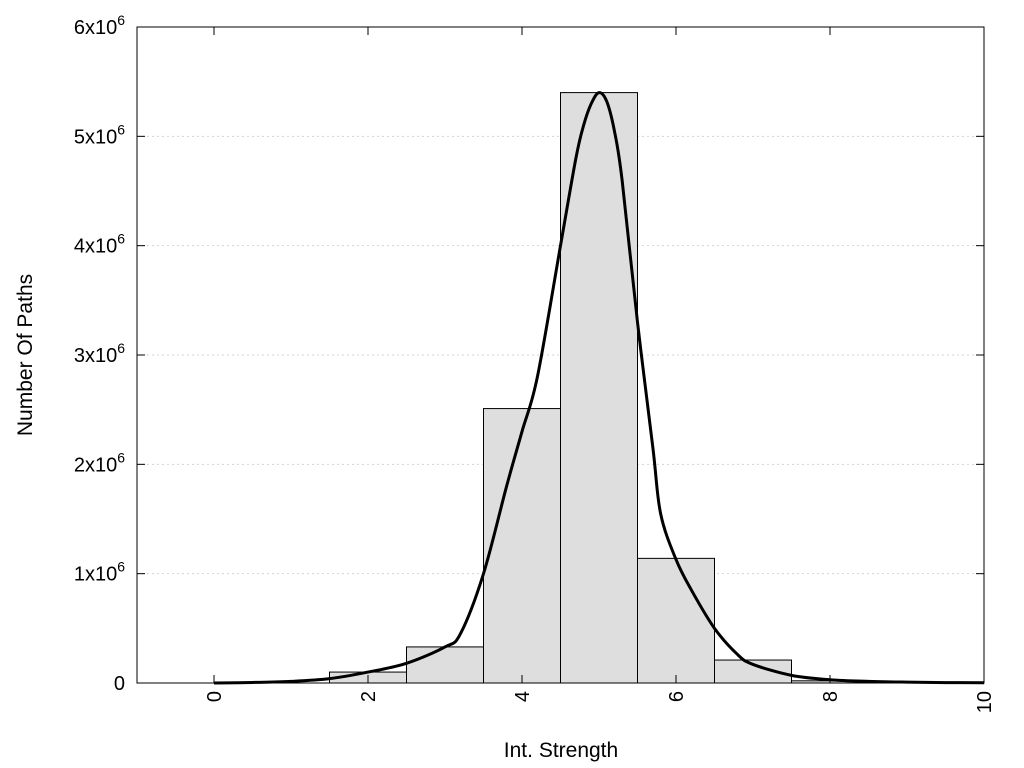 The image size is (1024, 768). Describe the element at coordinates (99, 244) in the screenshot. I see `y-tick-label: 4x10⁶` at that location.